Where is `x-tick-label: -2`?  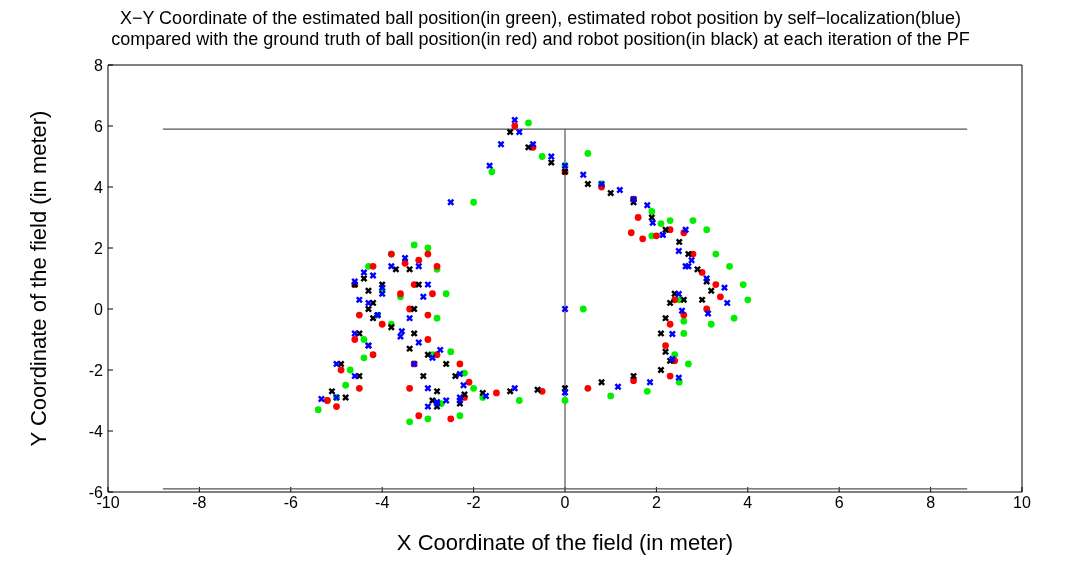 x-tick-label: -2 is located at coordinates (473, 503).